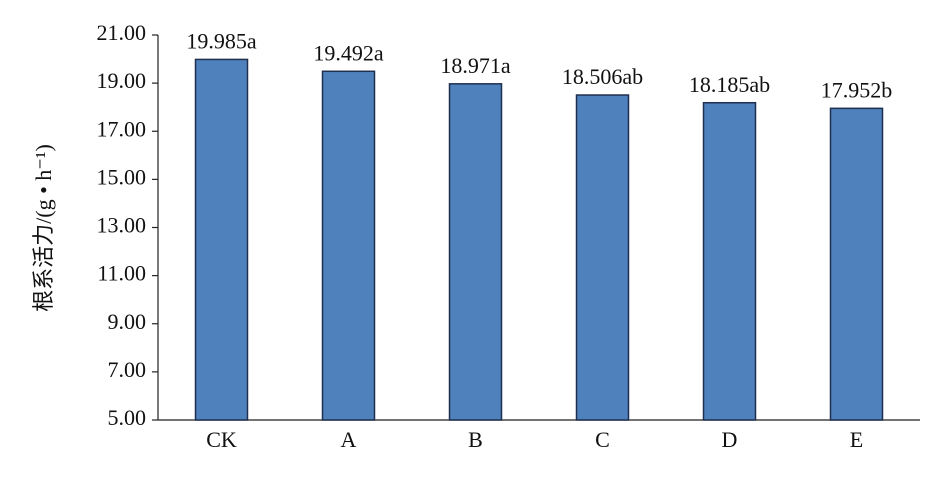 The width and height of the screenshot is (945, 478). Describe the element at coordinates (857, 89) in the screenshot. I see `data-label: 17.952b` at that location.